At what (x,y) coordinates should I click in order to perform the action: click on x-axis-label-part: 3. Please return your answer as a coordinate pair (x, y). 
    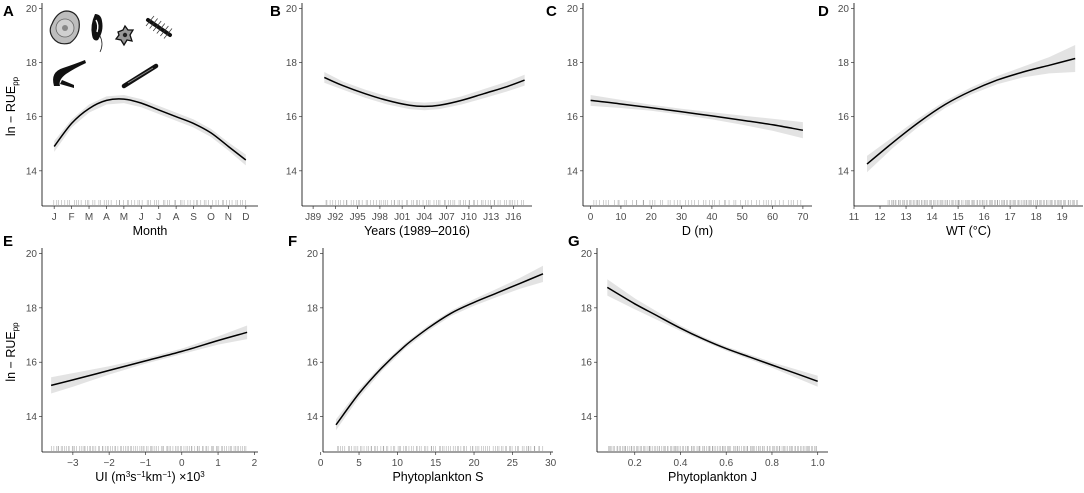
    Looking at the image, I should click on (202, 474).